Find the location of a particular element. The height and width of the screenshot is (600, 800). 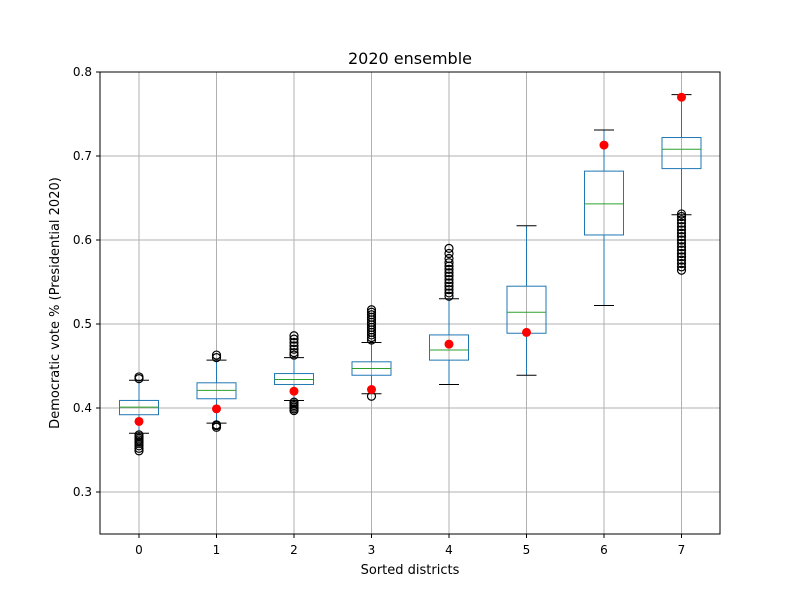

x-tick-label: 5 is located at coordinates (527, 550).